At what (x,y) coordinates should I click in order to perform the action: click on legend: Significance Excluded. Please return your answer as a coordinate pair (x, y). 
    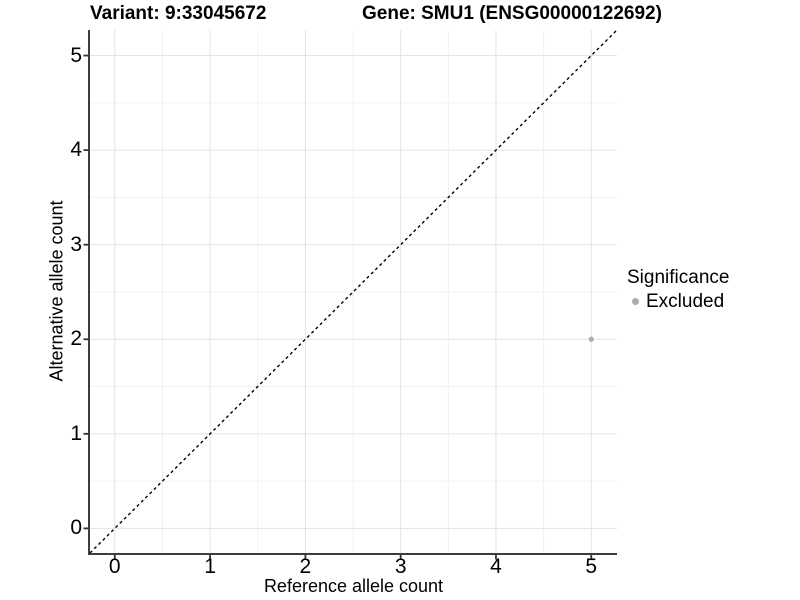
    Looking at the image, I should click on (678, 289).